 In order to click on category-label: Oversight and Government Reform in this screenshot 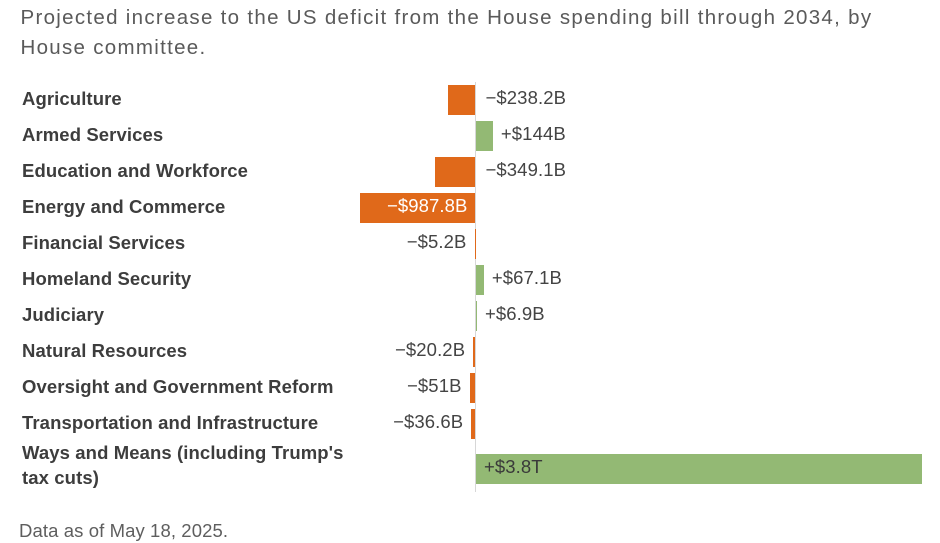, I will do `click(178, 386)`.